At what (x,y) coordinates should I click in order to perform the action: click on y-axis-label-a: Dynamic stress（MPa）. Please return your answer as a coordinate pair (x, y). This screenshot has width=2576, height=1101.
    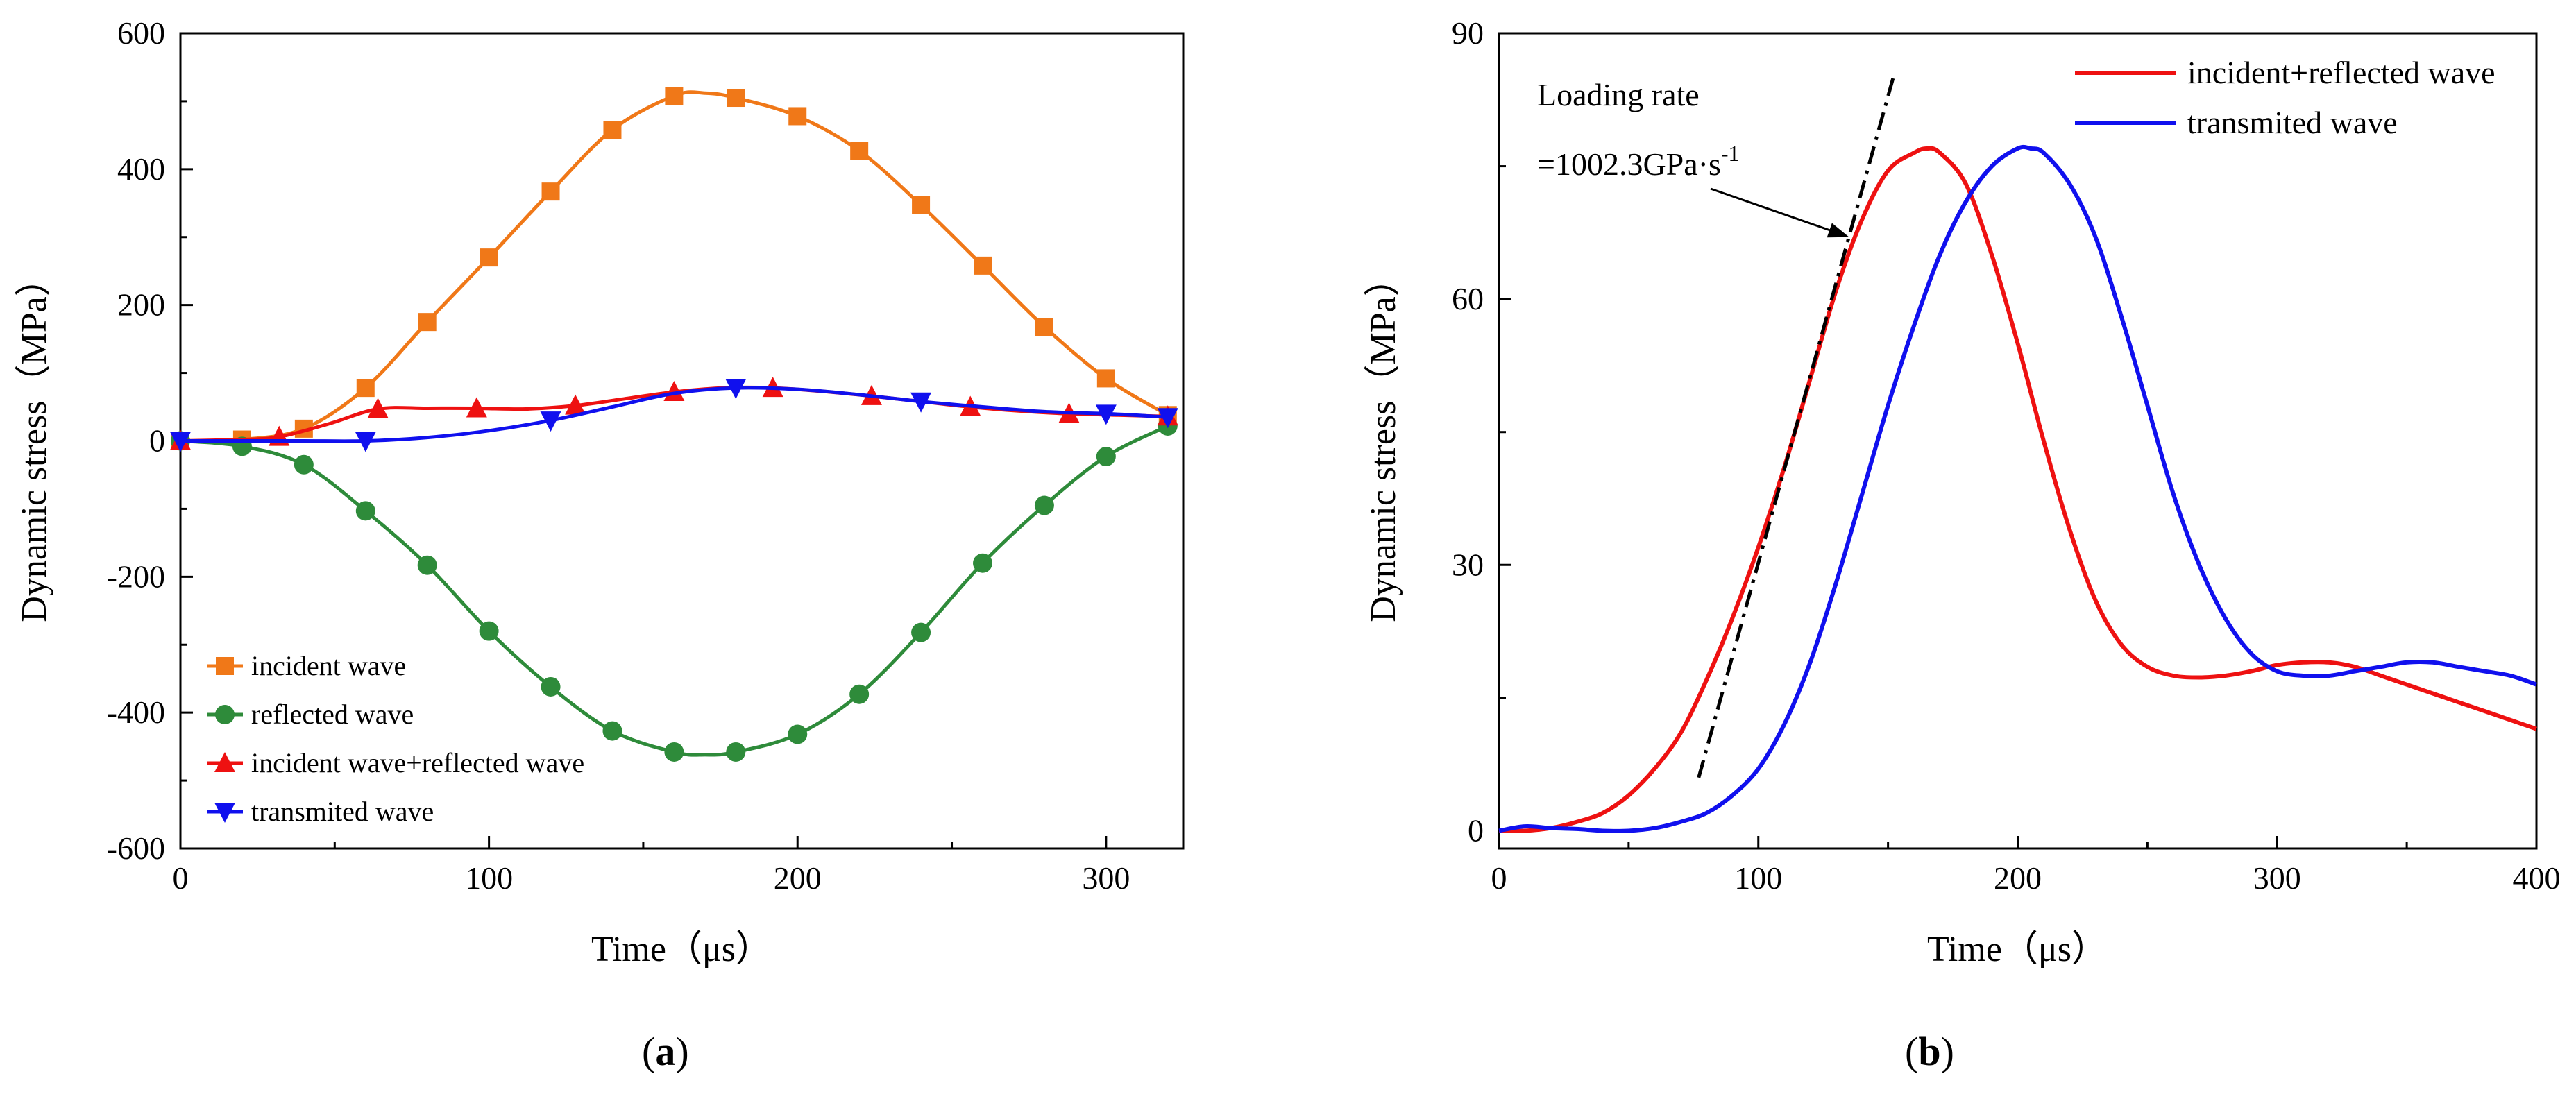
    Looking at the image, I should click on (34, 441).